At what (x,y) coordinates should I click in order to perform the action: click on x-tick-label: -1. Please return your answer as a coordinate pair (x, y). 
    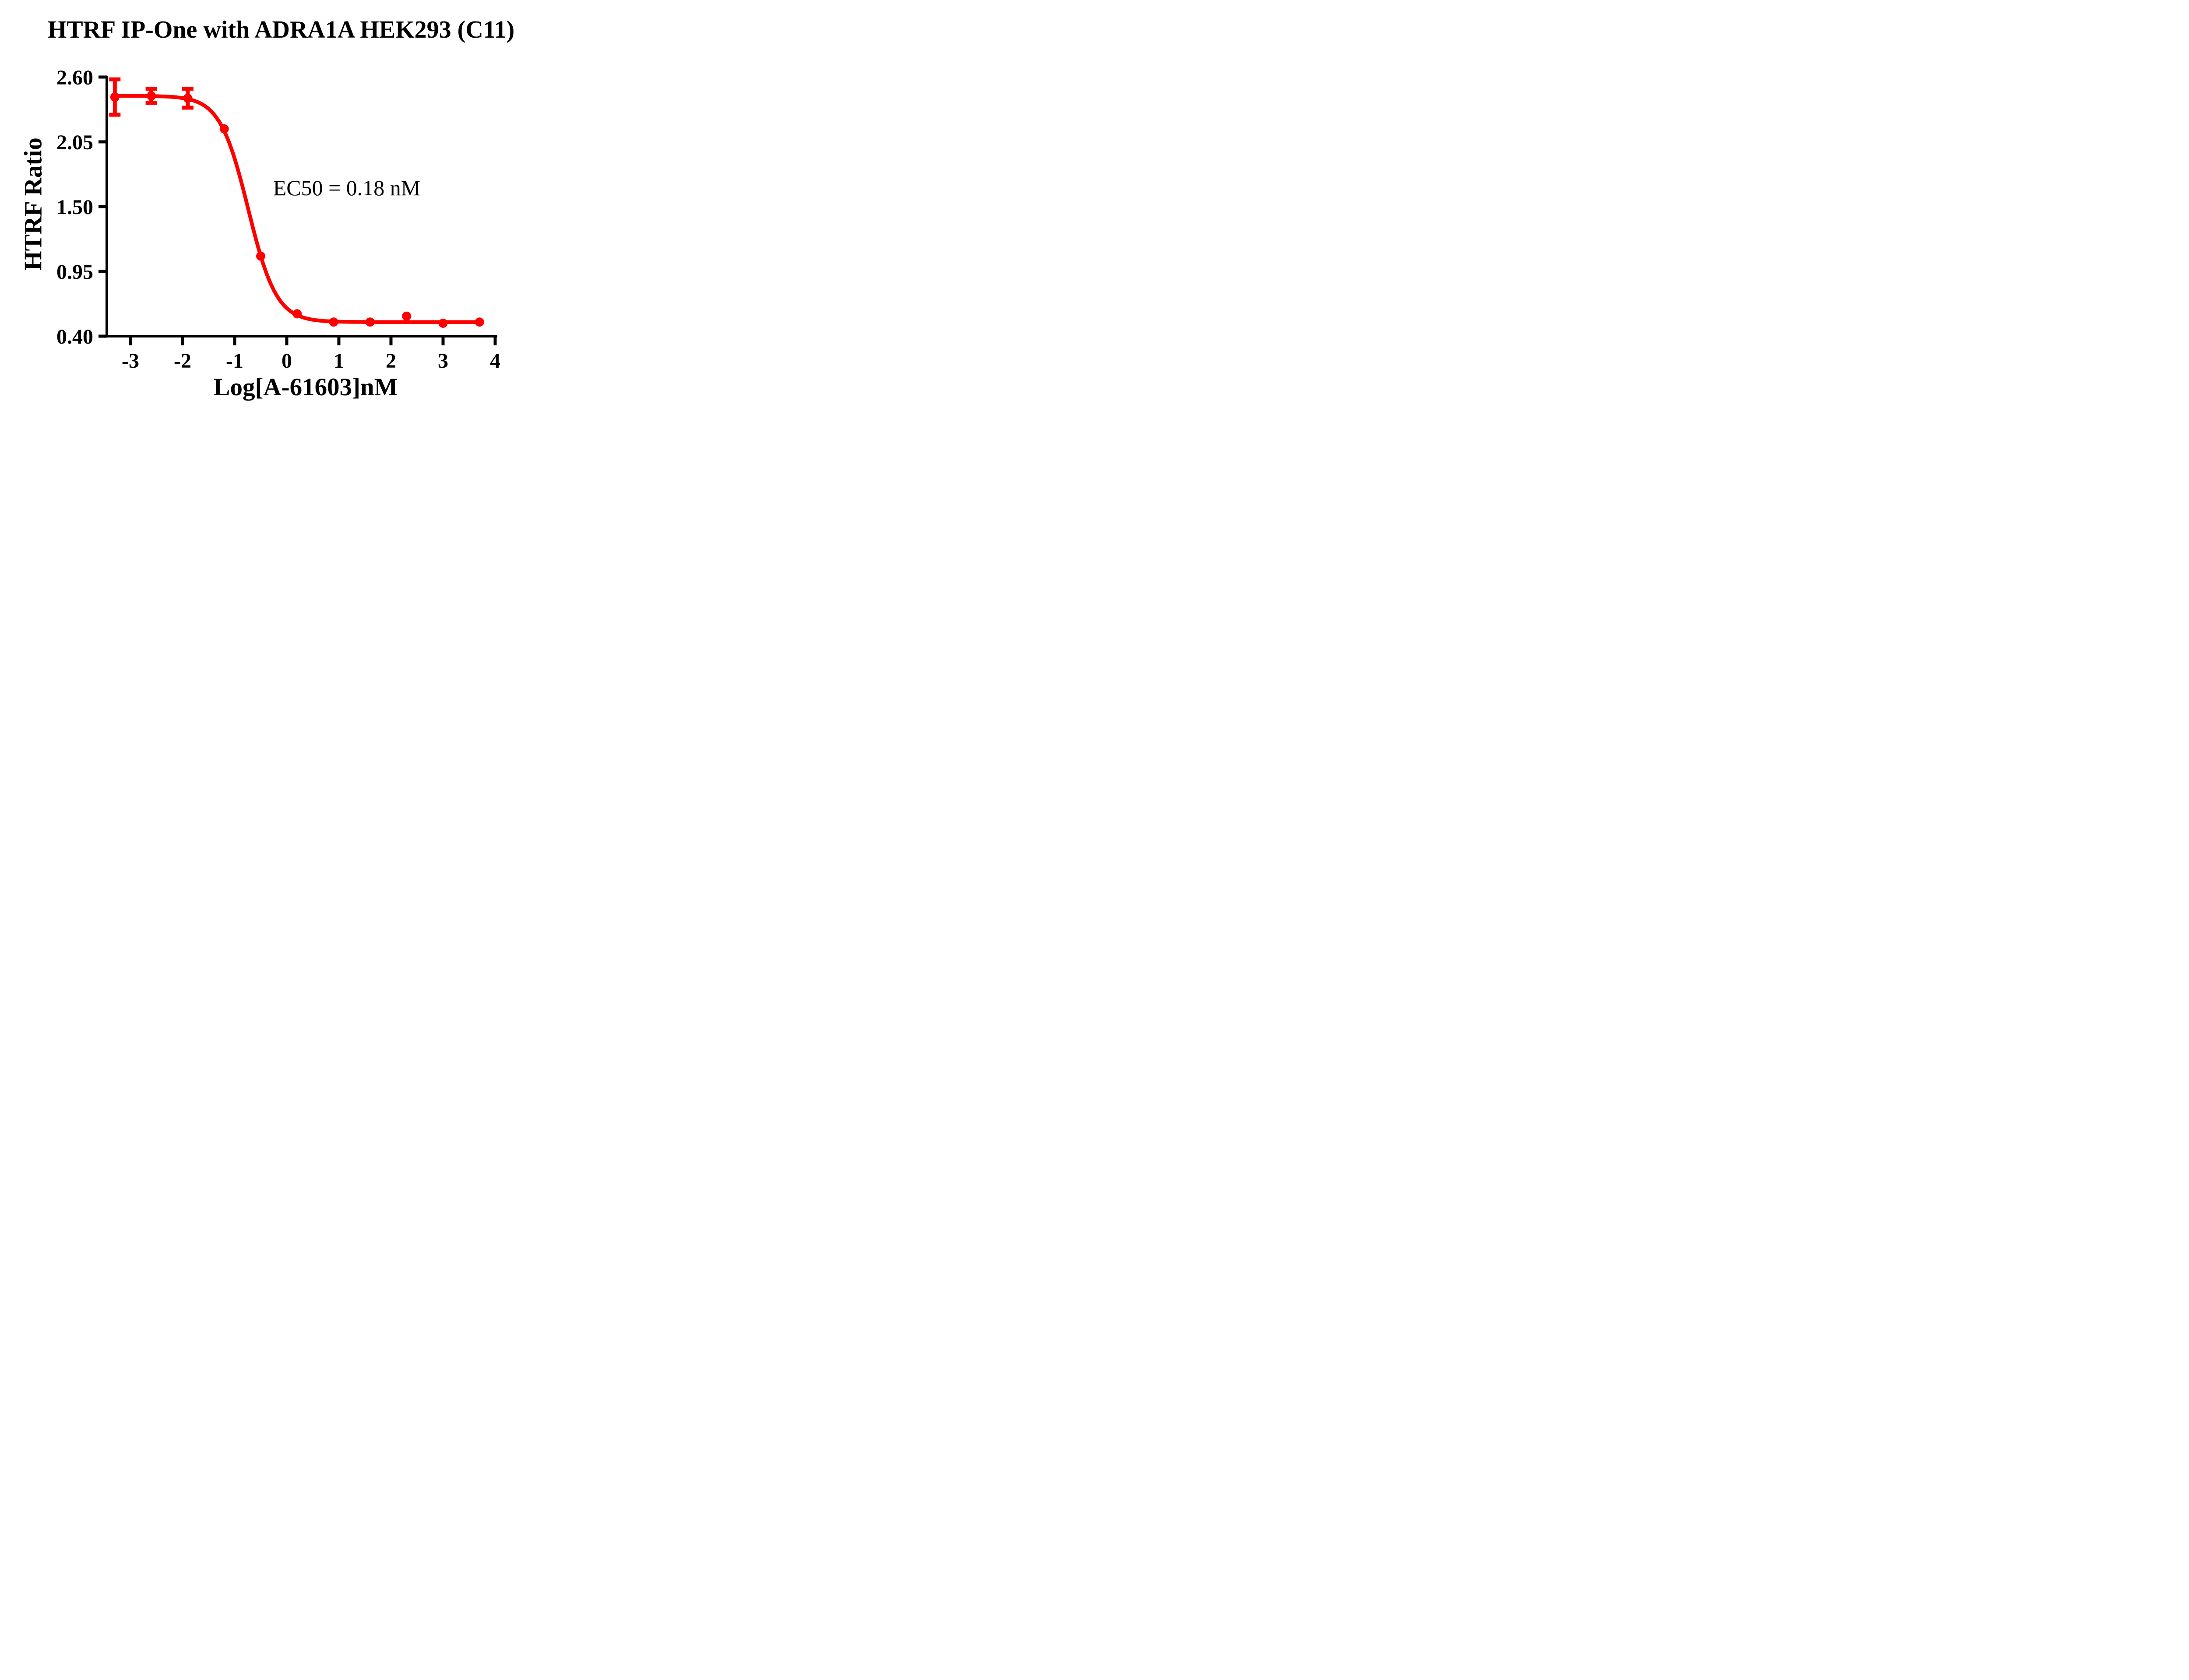
    Looking at the image, I should click on (235, 361).